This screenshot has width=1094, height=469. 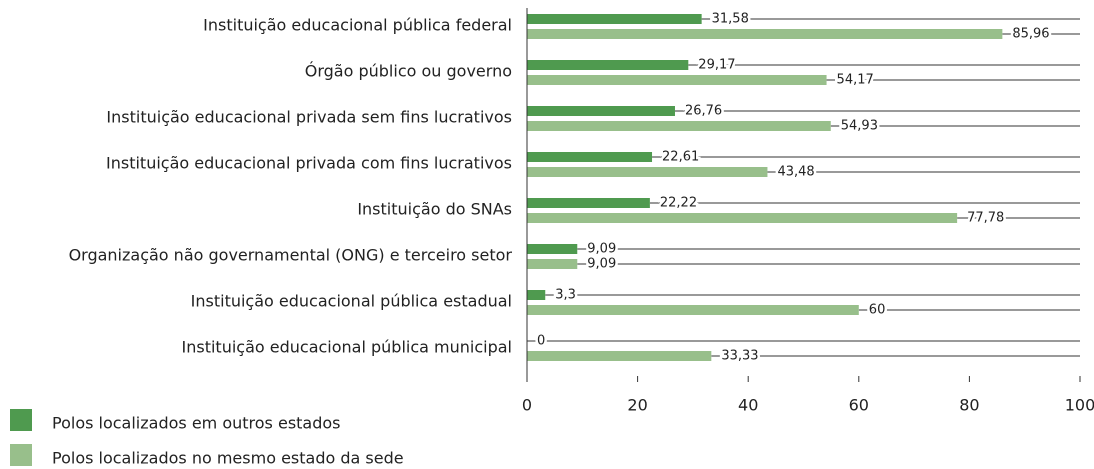 I want to click on value-label: 22,22, so click(x=678, y=203).